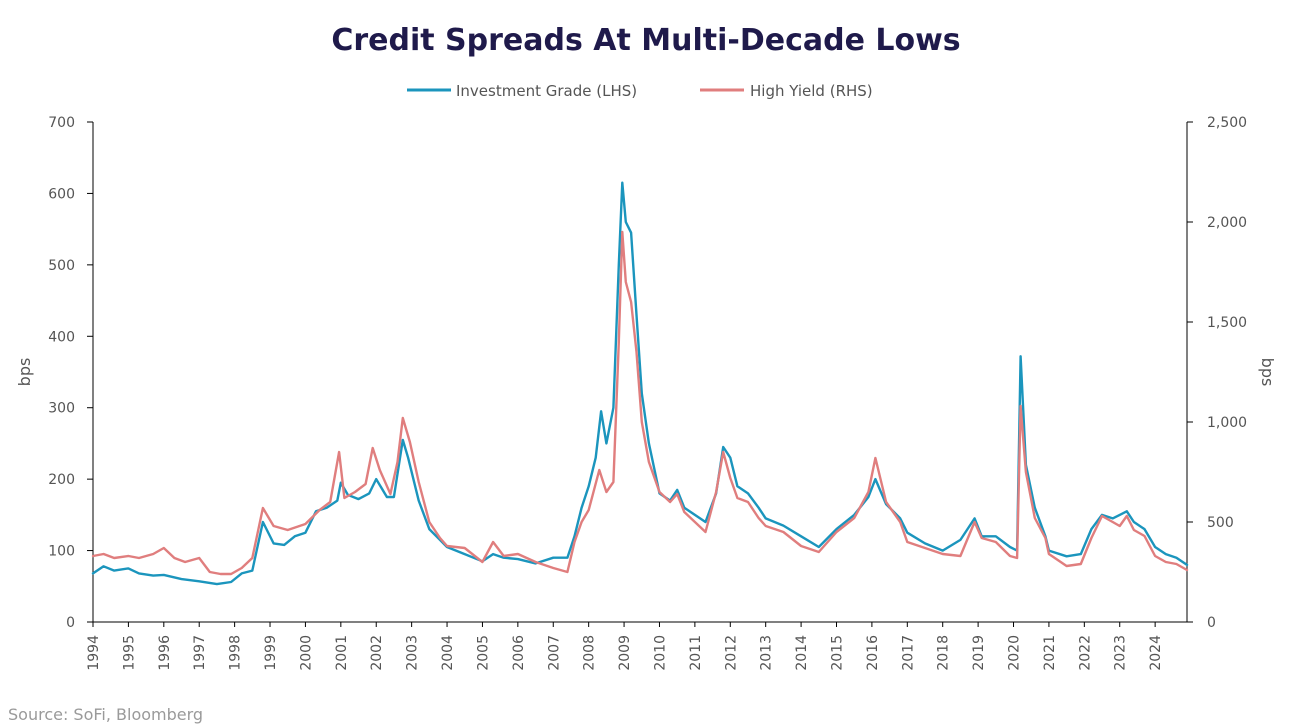  I want to click on x-axis-tick-label: 2024, so click(1156, 653).